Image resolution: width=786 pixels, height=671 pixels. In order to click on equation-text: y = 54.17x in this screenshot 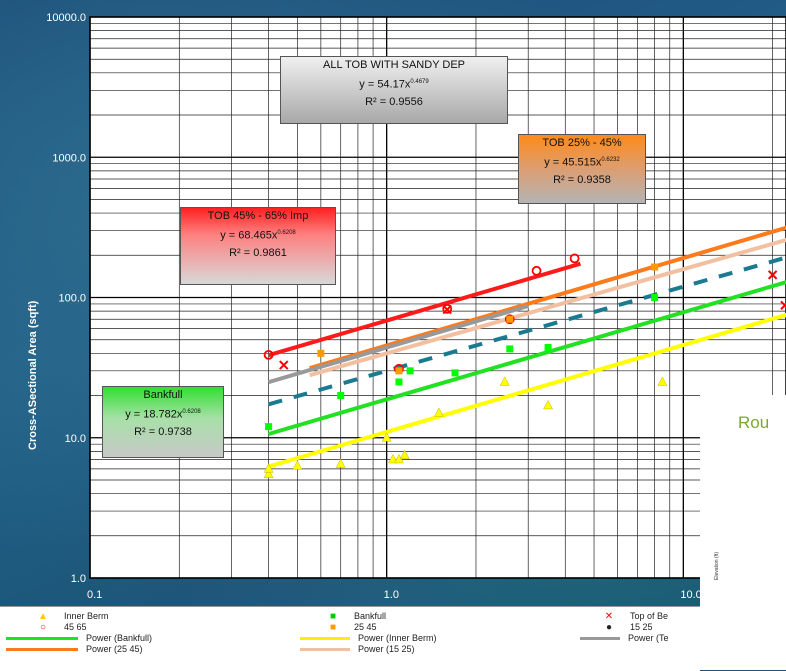, I will do `click(385, 84)`.